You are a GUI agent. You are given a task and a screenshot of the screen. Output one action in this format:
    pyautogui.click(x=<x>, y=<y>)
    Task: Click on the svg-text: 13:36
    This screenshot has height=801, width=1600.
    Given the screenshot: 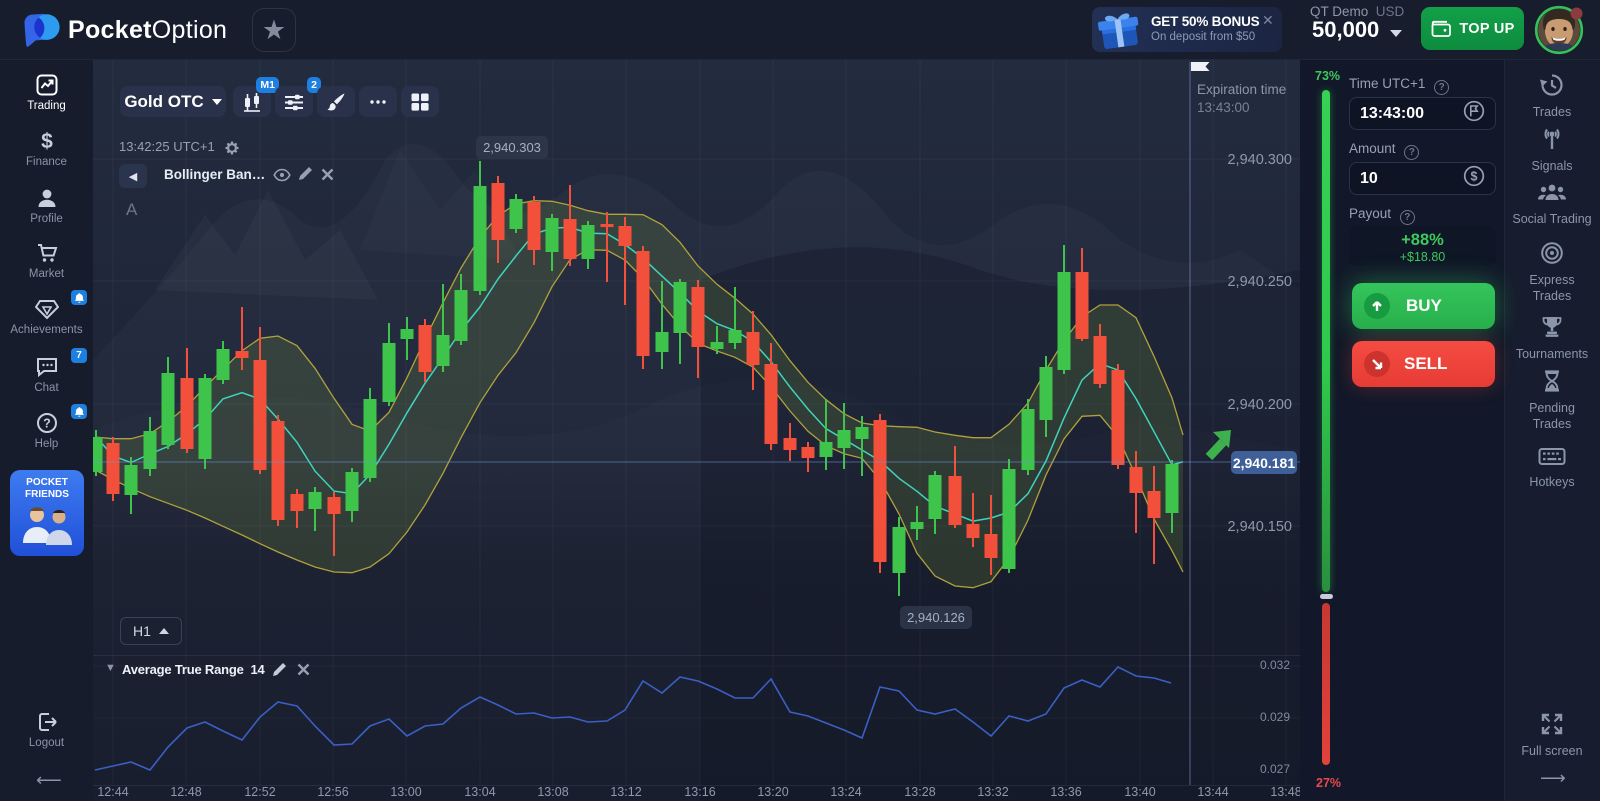 What is the action you would take?
    pyautogui.click(x=1065, y=792)
    